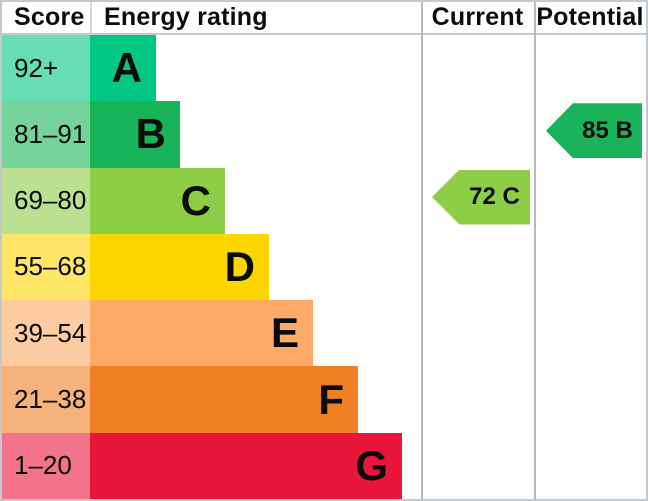 The width and height of the screenshot is (648, 501). What do you see at coordinates (284, 333) in the screenshot?
I see `band-letter: E` at bounding box center [284, 333].